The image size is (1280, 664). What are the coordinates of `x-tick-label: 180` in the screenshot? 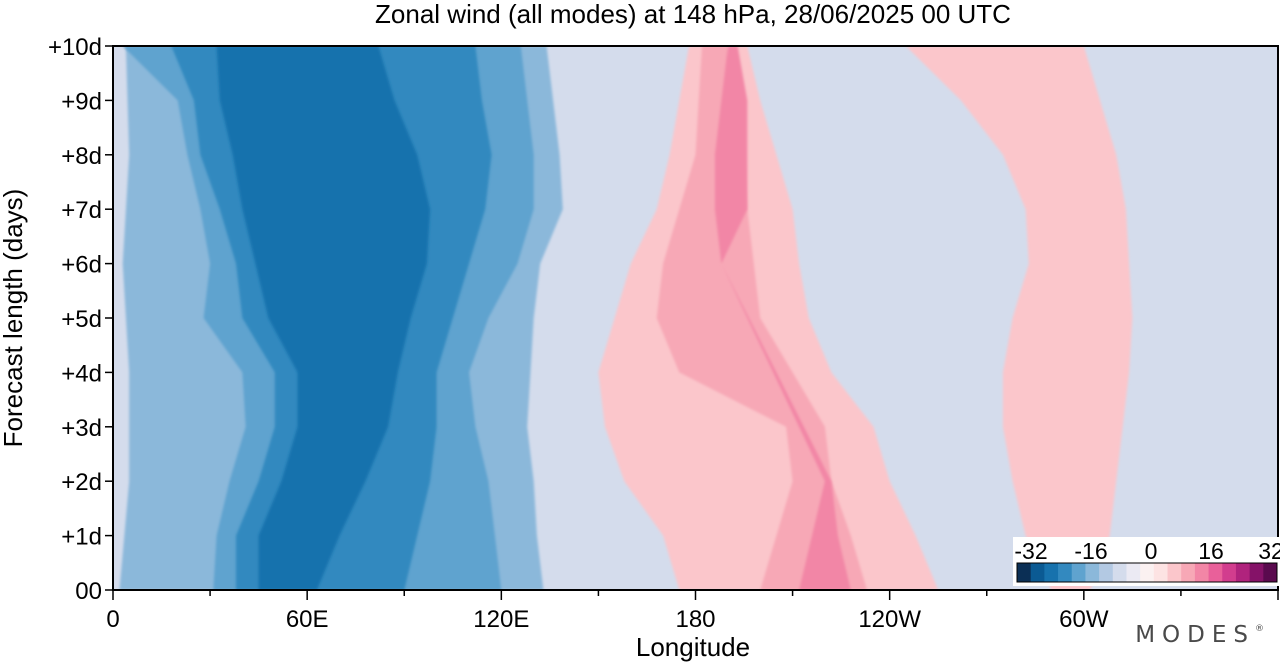 It's located at (695, 619).